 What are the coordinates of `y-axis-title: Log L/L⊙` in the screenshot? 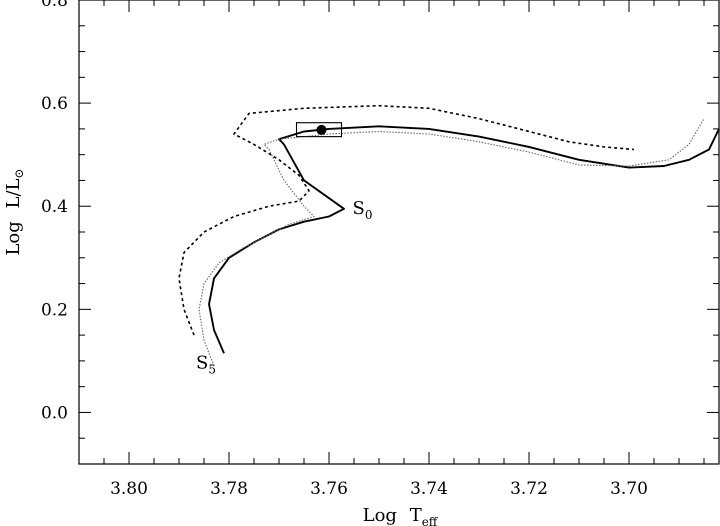 It's located at (14, 211).